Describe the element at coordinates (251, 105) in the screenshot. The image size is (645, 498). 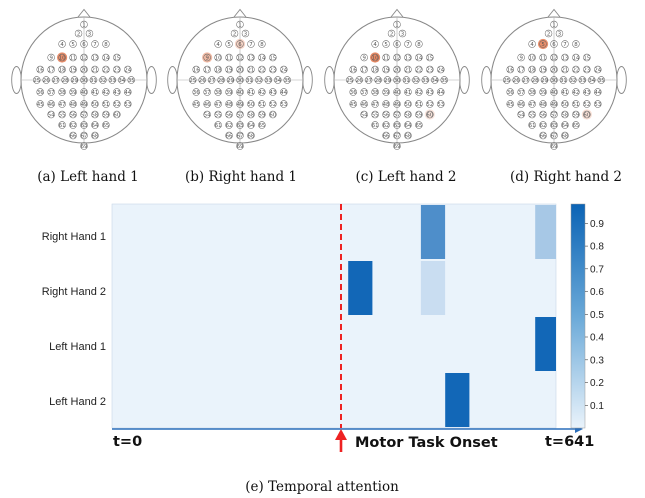
I see `electrode-number: 50` at that location.